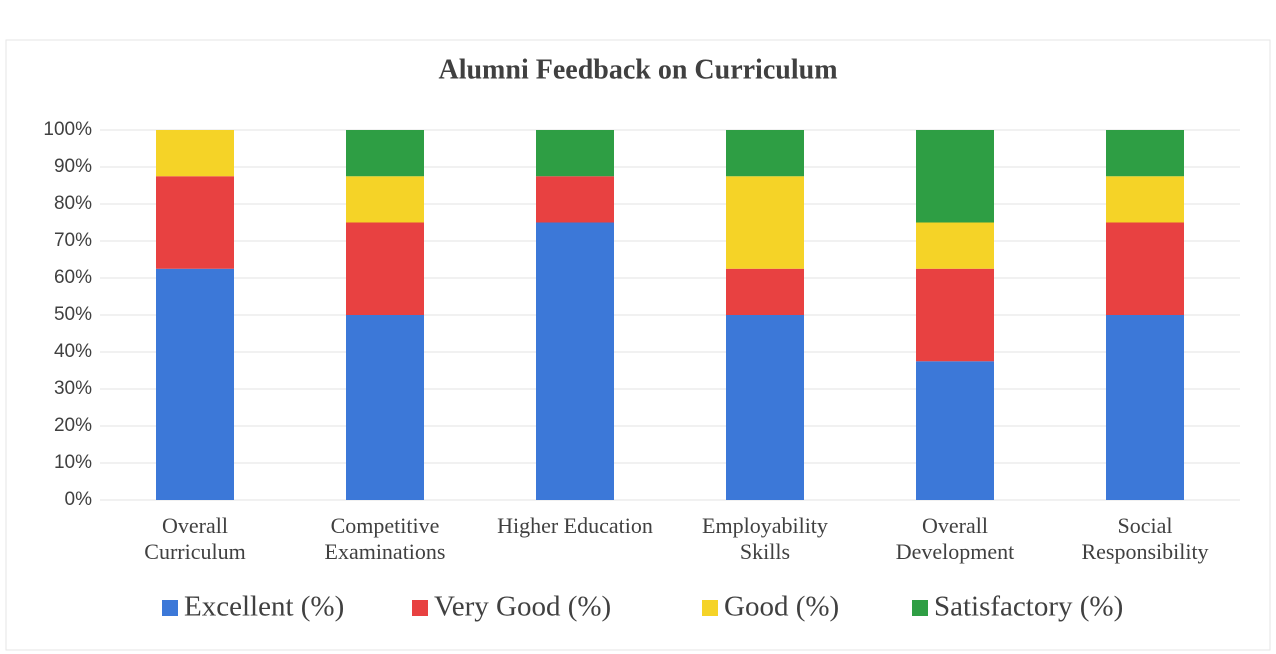 Image resolution: width=1276 pixels, height=654 pixels. Describe the element at coordinates (1144, 538) in the screenshot. I see `x-tick-label: Social Responsibility` at that location.